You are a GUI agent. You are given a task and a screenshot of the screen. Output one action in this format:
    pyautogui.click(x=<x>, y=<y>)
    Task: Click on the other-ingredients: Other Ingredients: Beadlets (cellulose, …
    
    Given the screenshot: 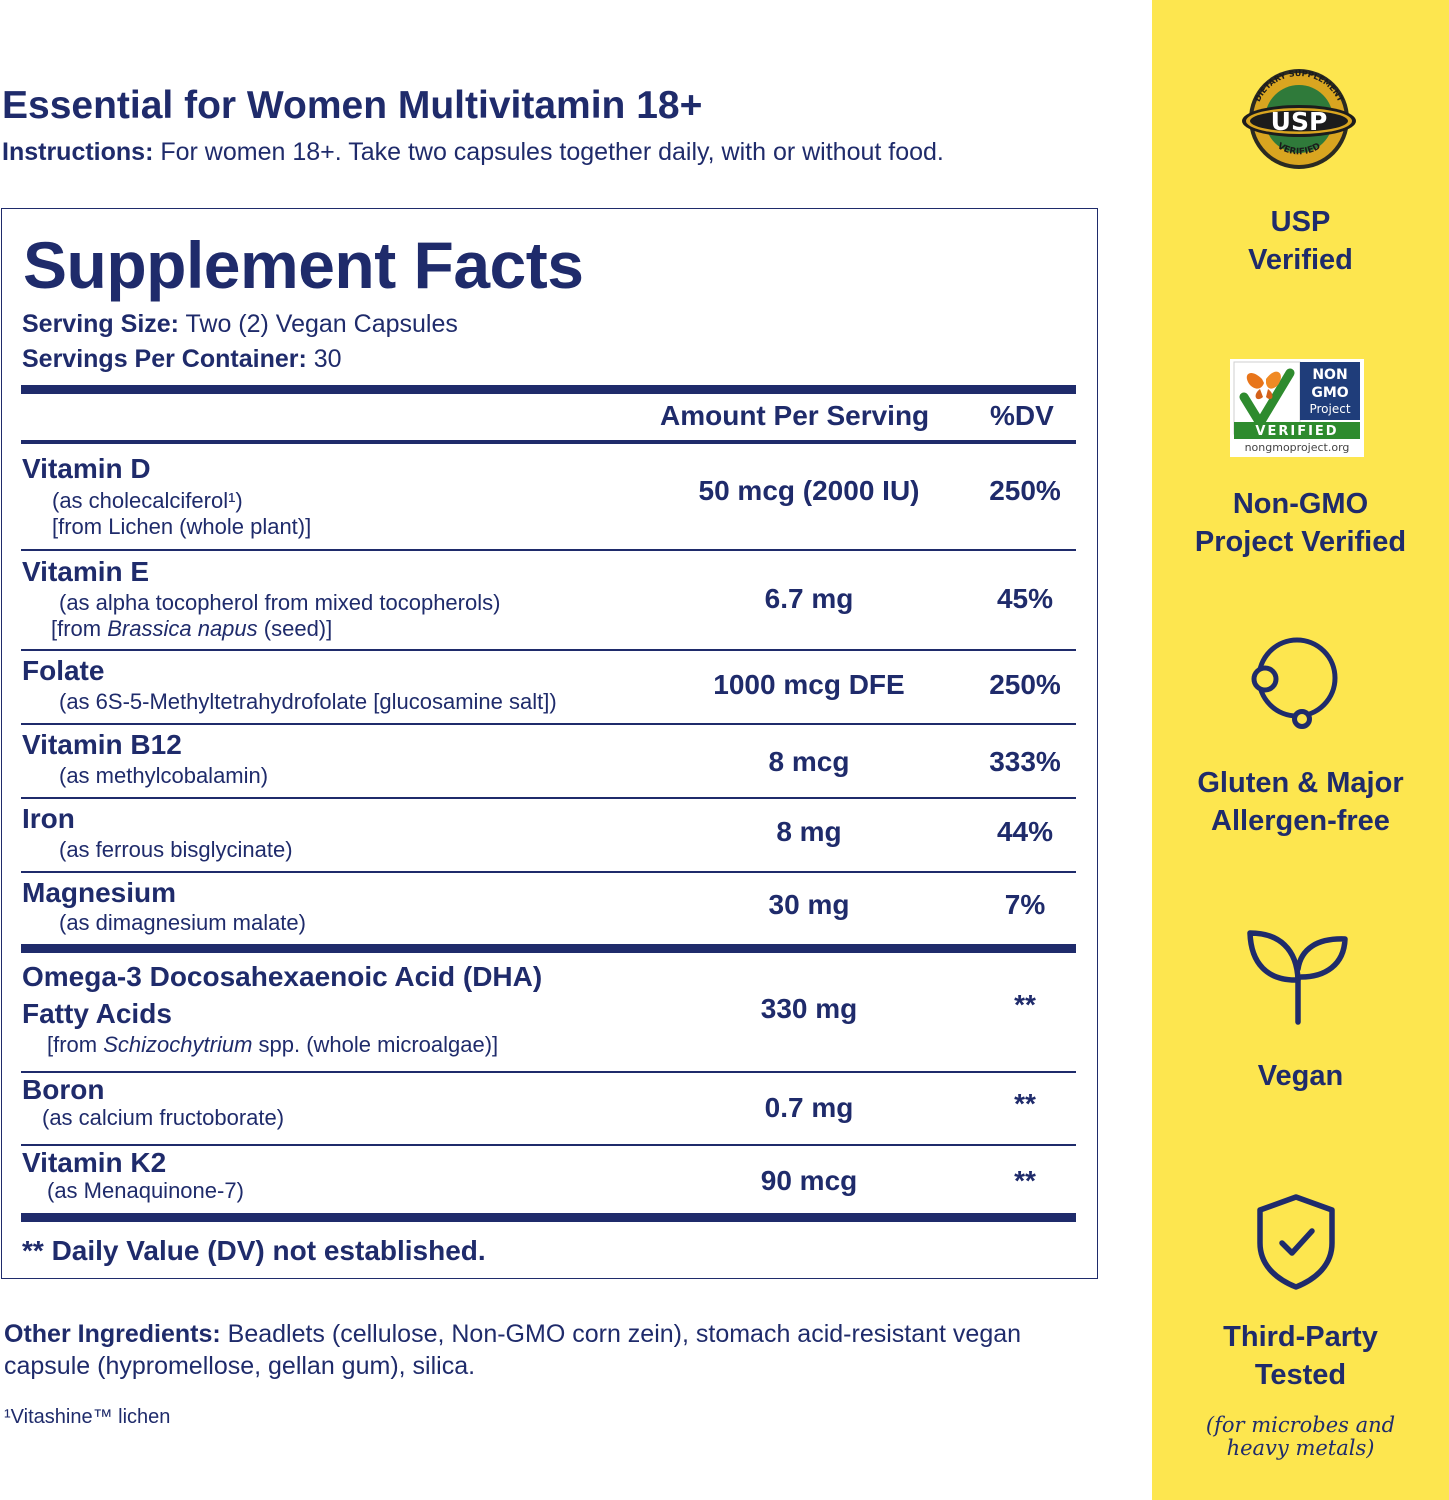 What is the action you would take?
    pyautogui.click(x=559, y=1350)
    